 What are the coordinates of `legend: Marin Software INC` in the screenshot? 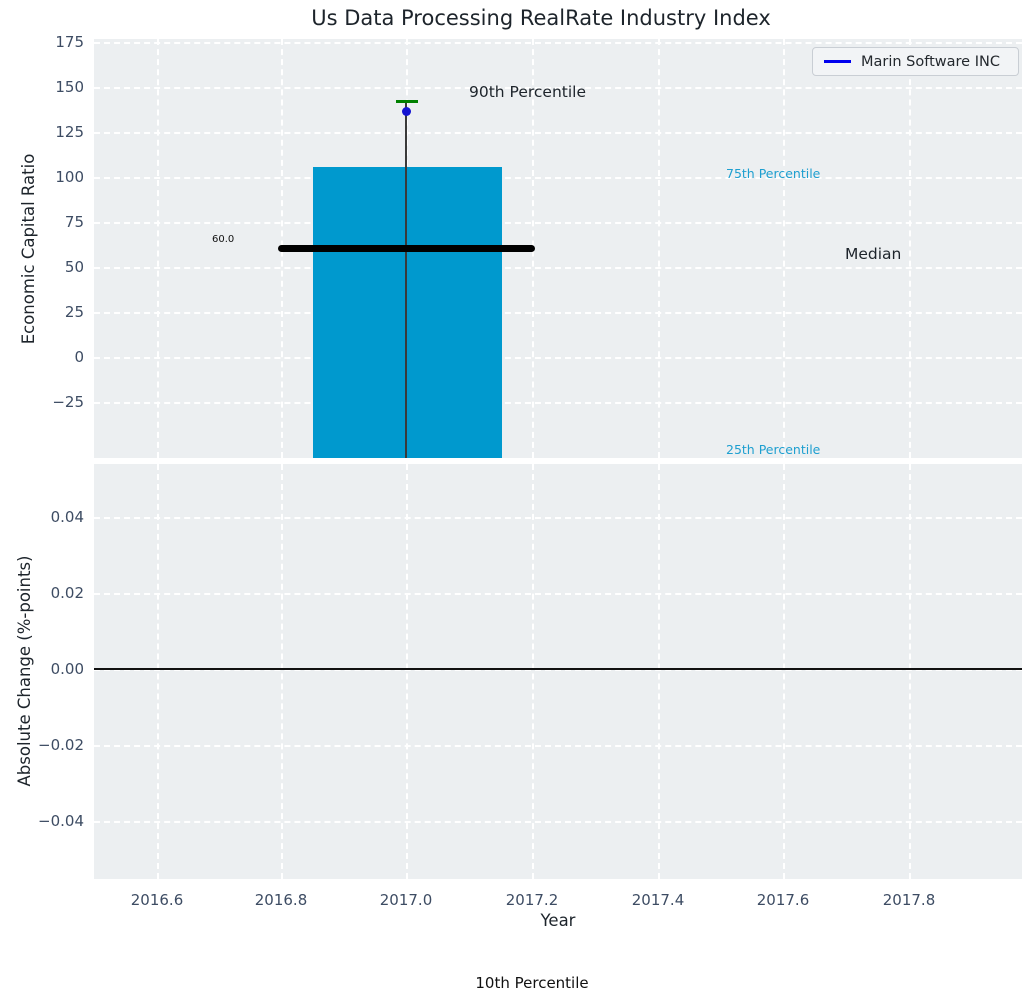 It's located at (915, 61).